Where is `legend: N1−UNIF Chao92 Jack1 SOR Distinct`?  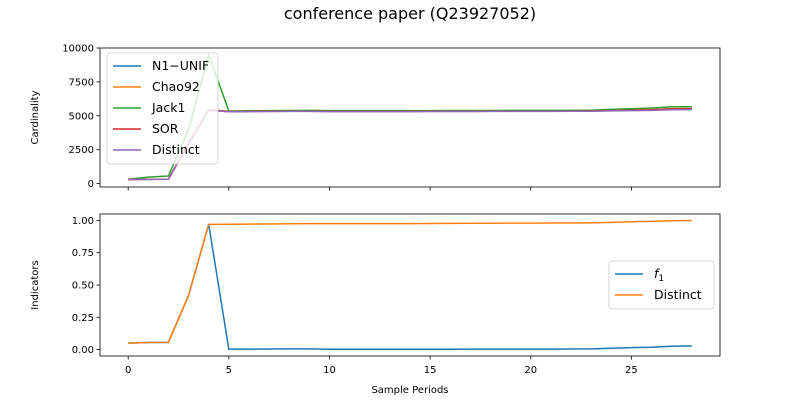
legend: N1−UNIF Chao92 Jack1 SOR Distinct is located at coordinates (162, 108).